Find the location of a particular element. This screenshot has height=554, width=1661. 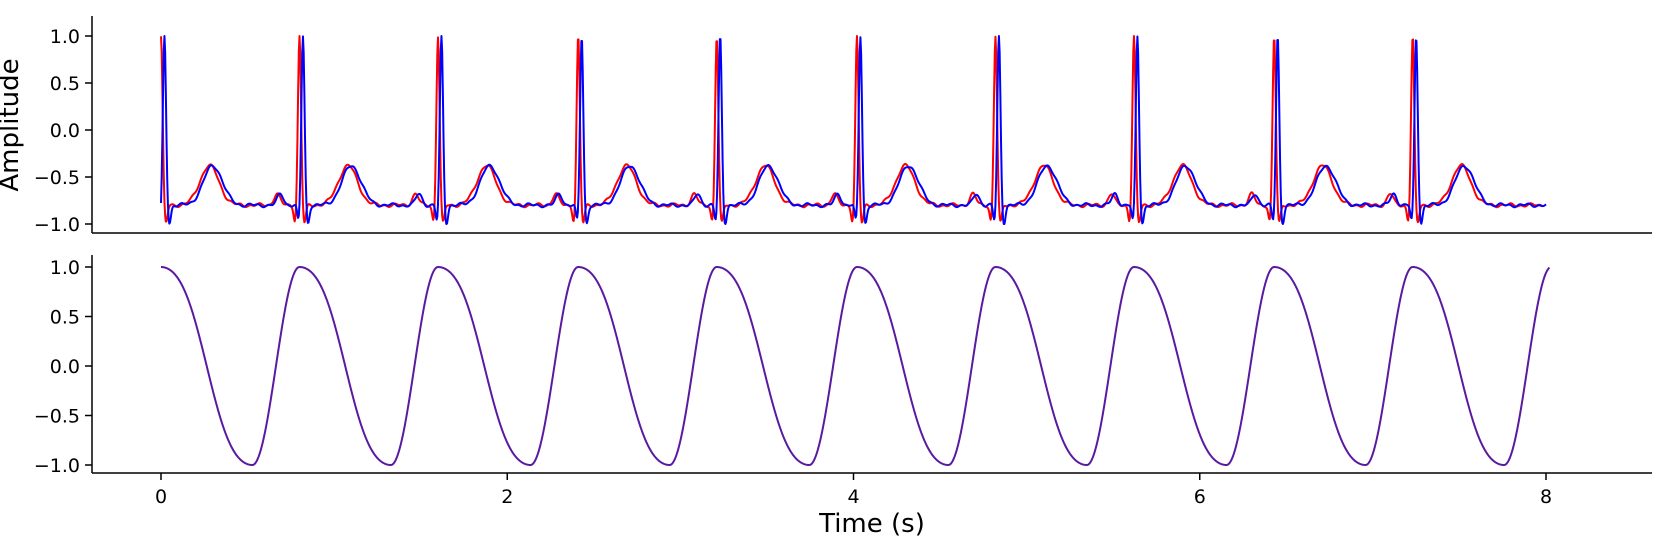

x-axis-title: Time (s) is located at coordinates (871, 524).